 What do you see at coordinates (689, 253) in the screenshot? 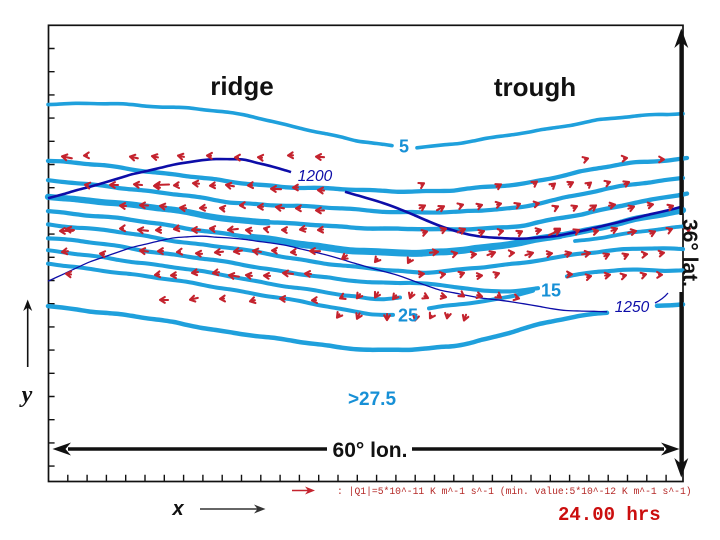
I see `svg-text: 36° lat.` at bounding box center [689, 253].